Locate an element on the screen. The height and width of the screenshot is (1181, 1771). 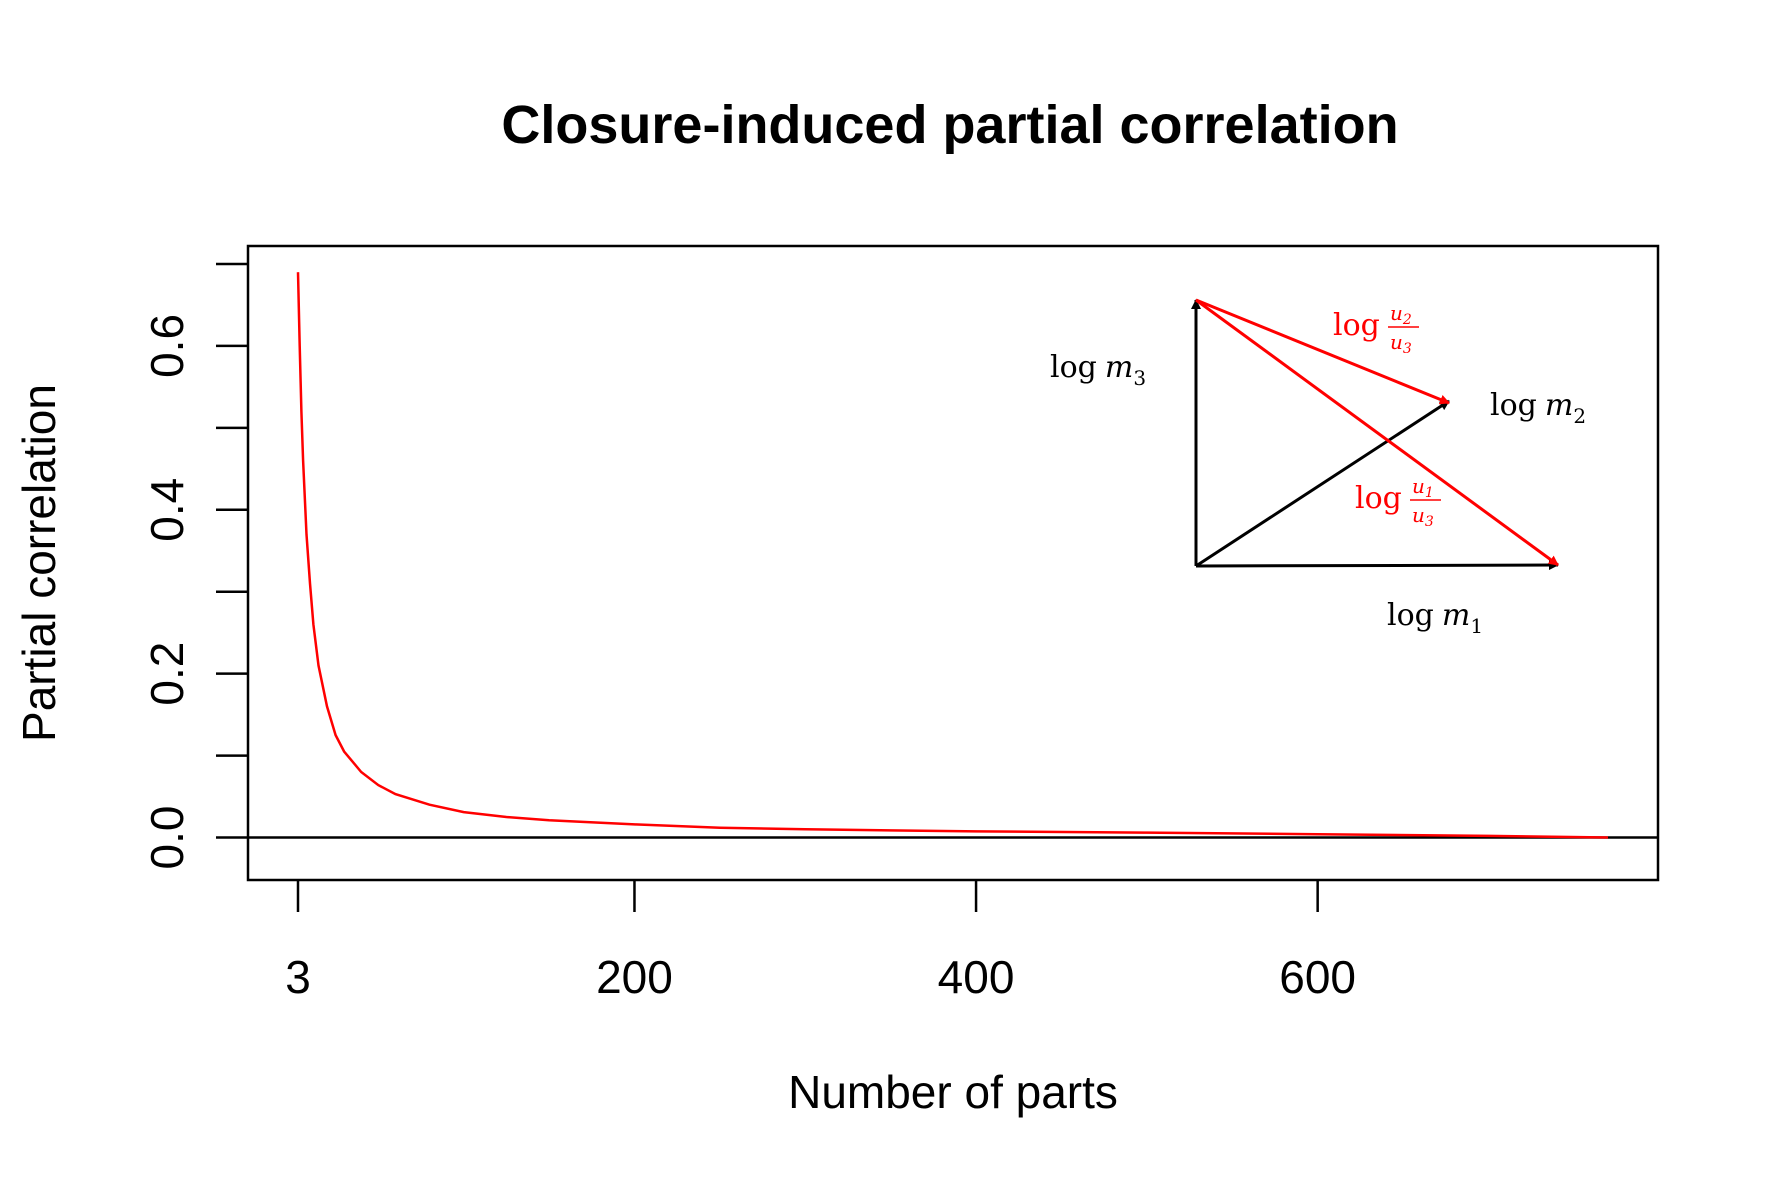
svg-text: u1 is located at coordinates (1423, 487).